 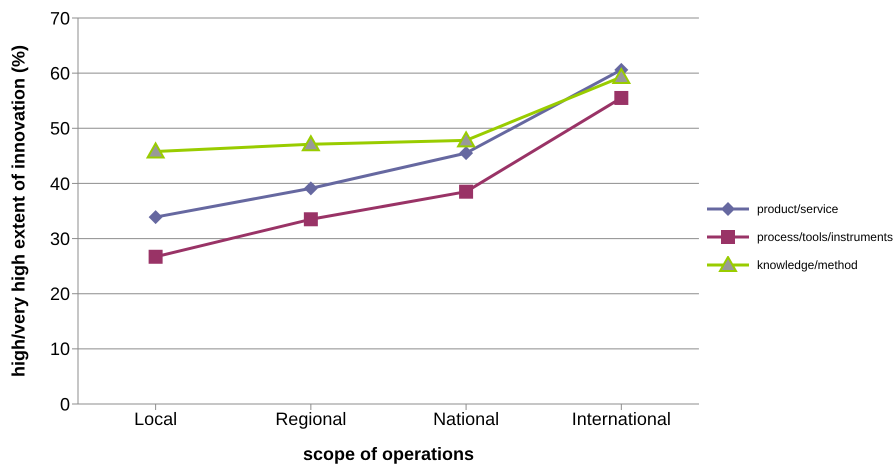 What do you see at coordinates (60, 238) in the screenshot?
I see `y-tick-label: 30` at bounding box center [60, 238].